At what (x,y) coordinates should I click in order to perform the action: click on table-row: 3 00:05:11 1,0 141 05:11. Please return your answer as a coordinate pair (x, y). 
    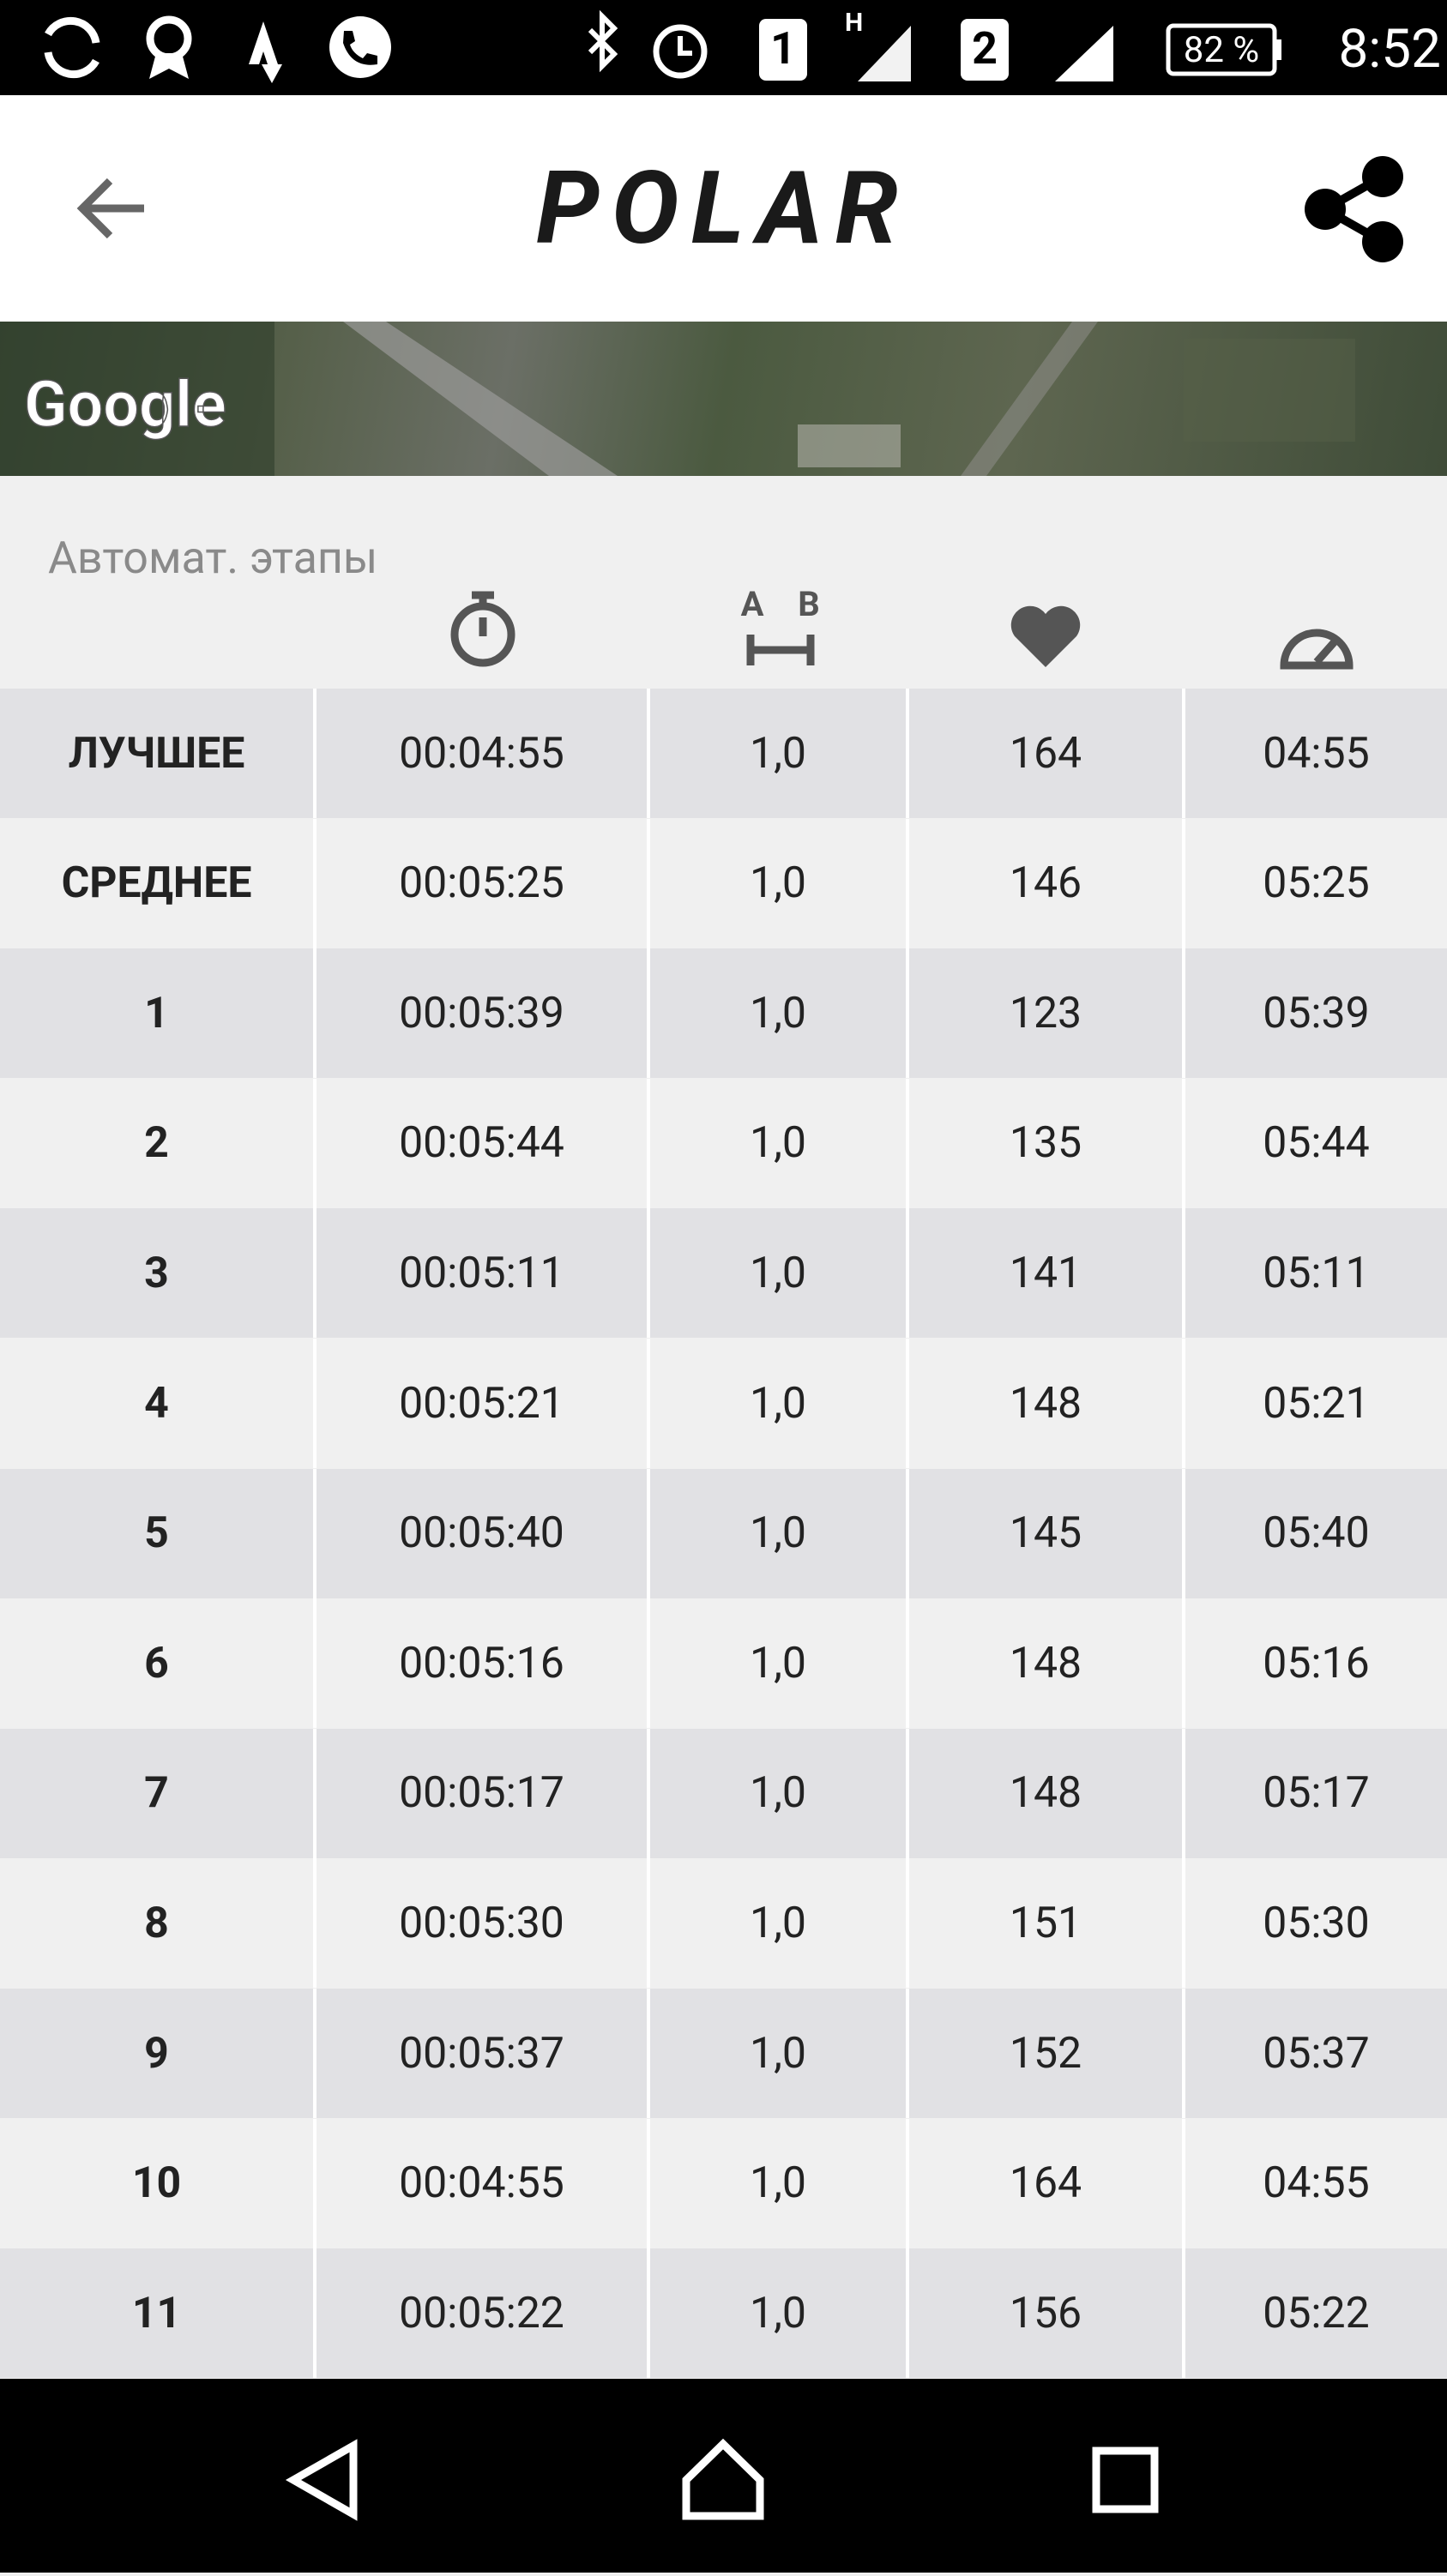
    Looking at the image, I should click on (723, 1273).